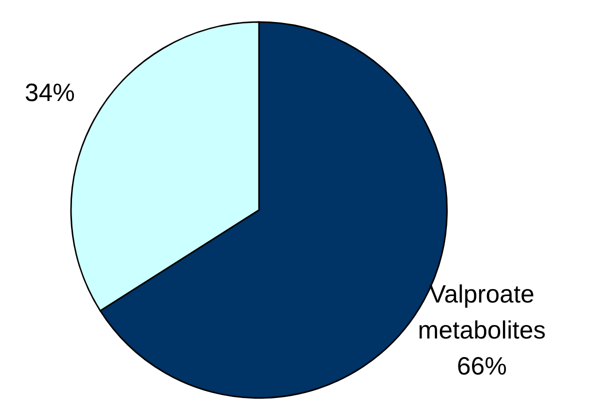 The height and width of the screenshot is (405, 592). Describe the element at coordinates (482, 312) in the screenshot. I see `slice-label: Valproate metabolites` at that location.